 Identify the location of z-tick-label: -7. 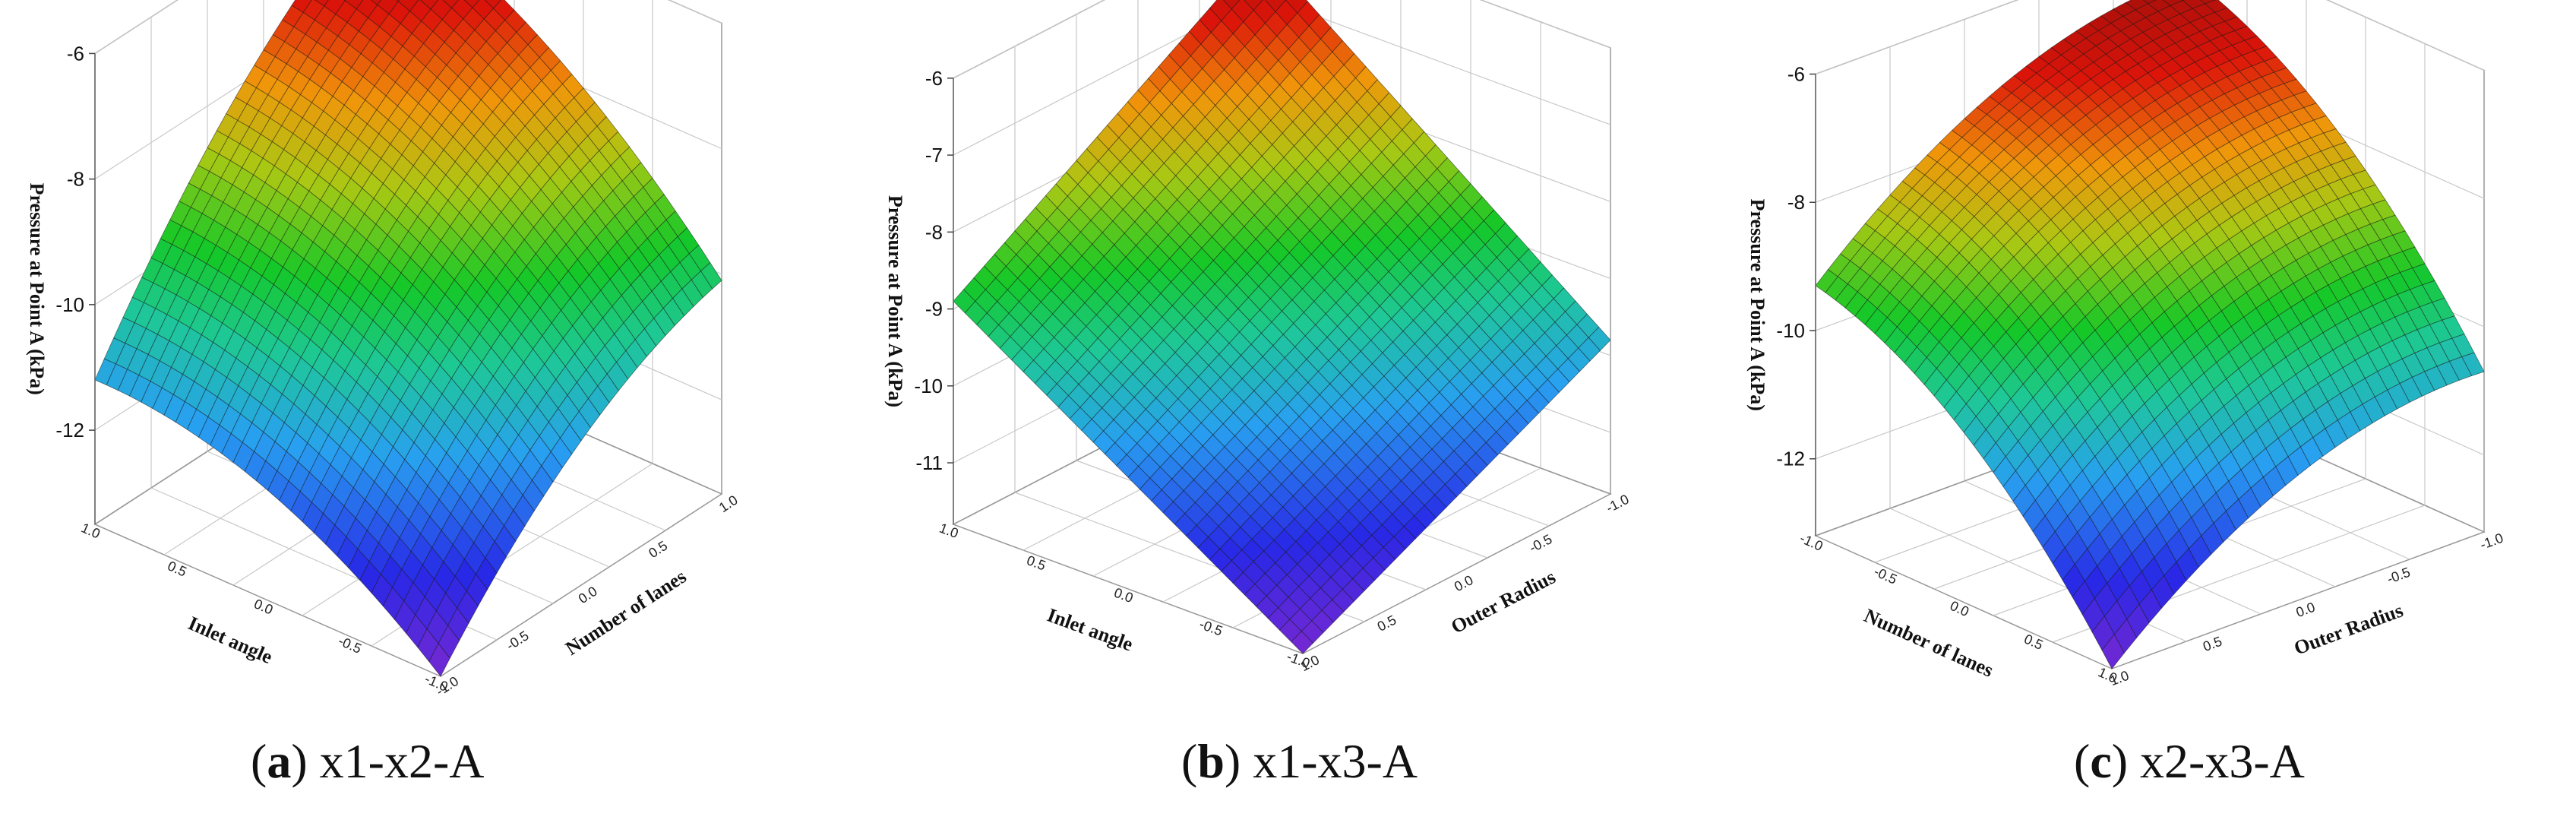
(934, 155).